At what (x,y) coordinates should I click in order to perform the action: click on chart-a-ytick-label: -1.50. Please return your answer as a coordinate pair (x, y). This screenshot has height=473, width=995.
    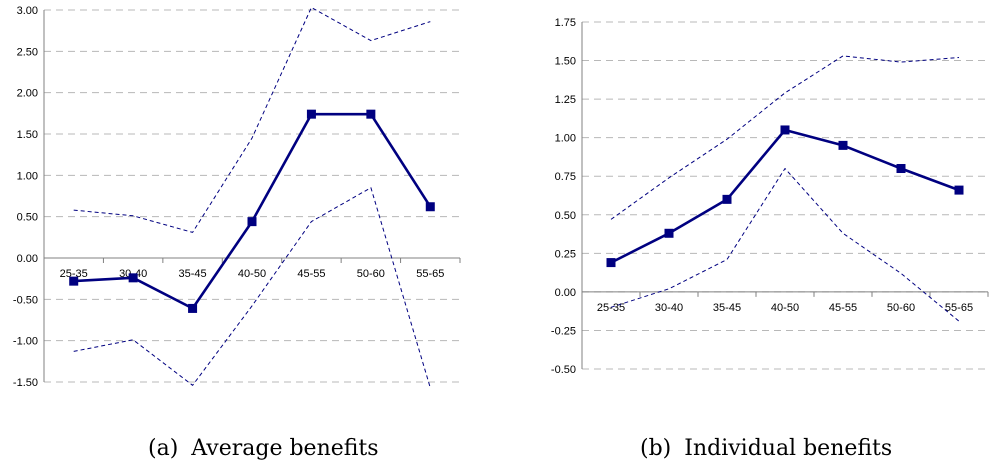
    Looking at the image, I should click on (25, 383).